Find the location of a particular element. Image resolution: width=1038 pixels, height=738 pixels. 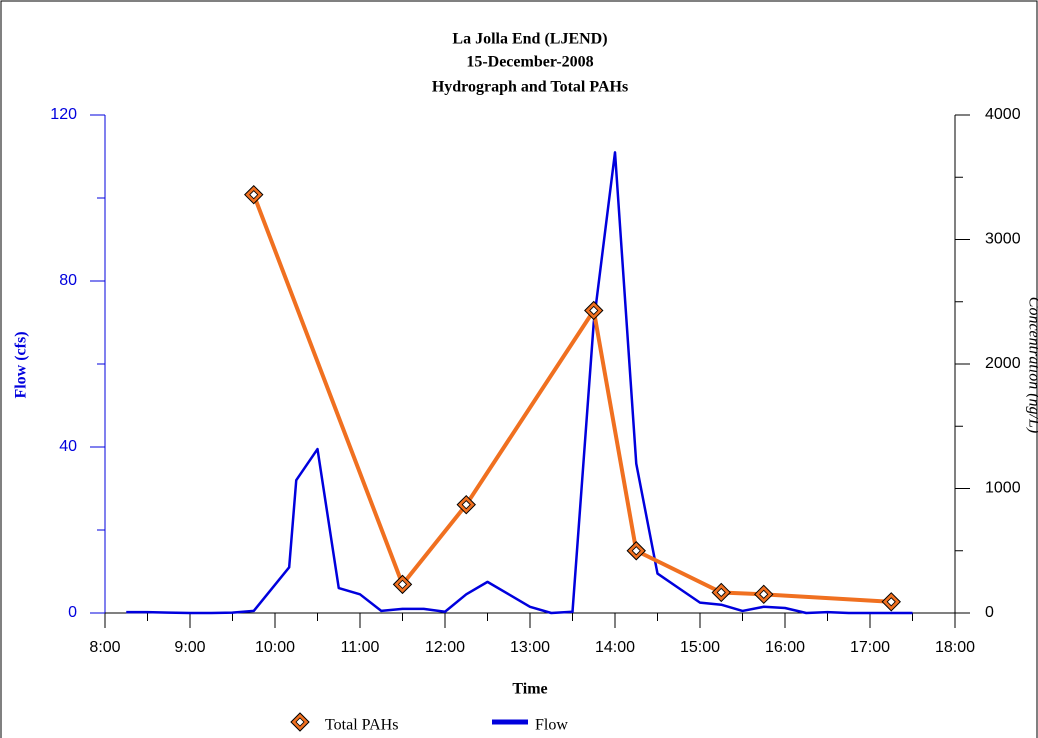

x-tick-label: 12:00 is located at coordinates (445, 647).